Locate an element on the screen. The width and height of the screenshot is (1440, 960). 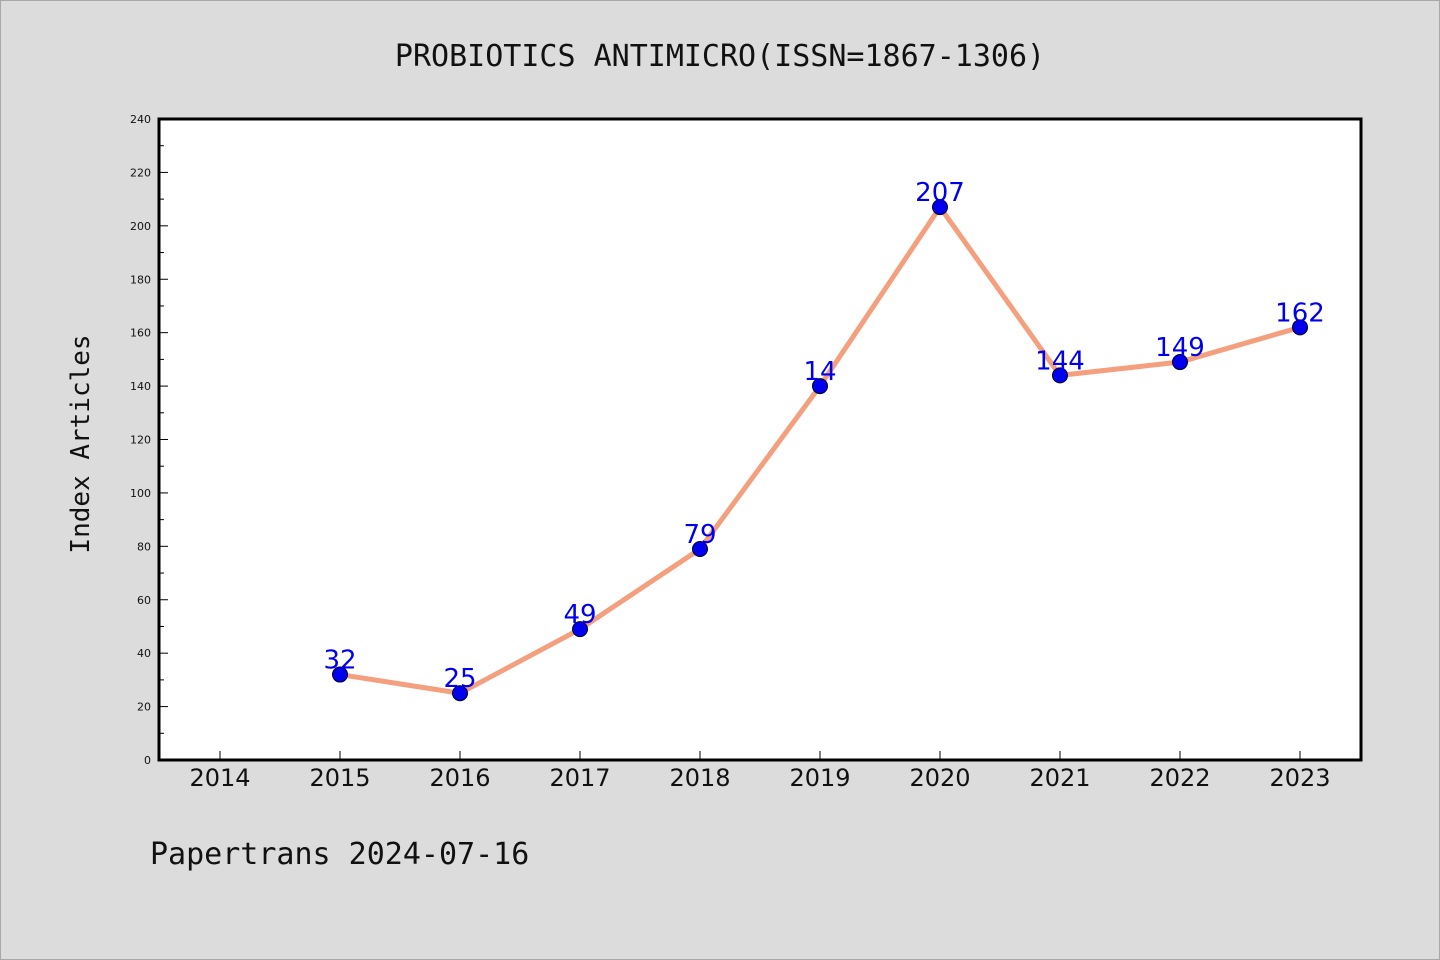
x-tick-label: 2021 is located at coordinates (1059, 778).